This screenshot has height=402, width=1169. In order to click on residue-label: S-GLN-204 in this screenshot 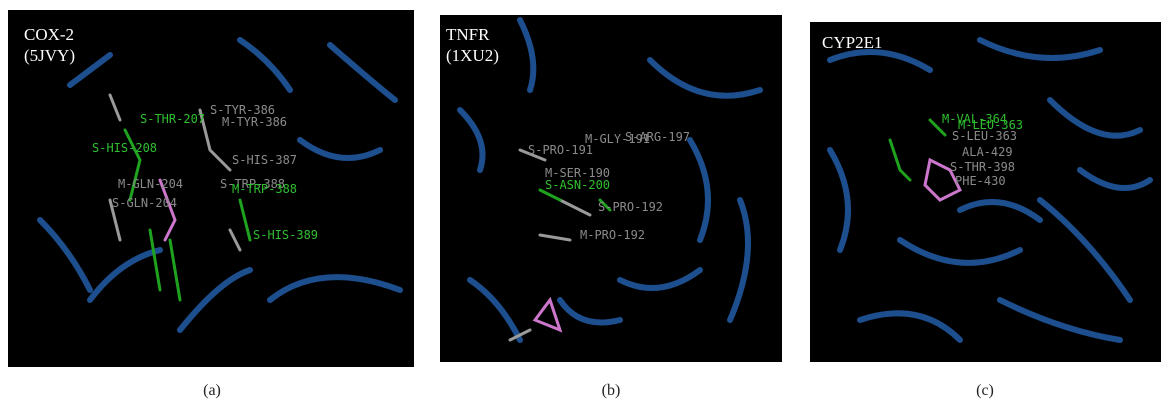, I will do `click(144, 203)`.